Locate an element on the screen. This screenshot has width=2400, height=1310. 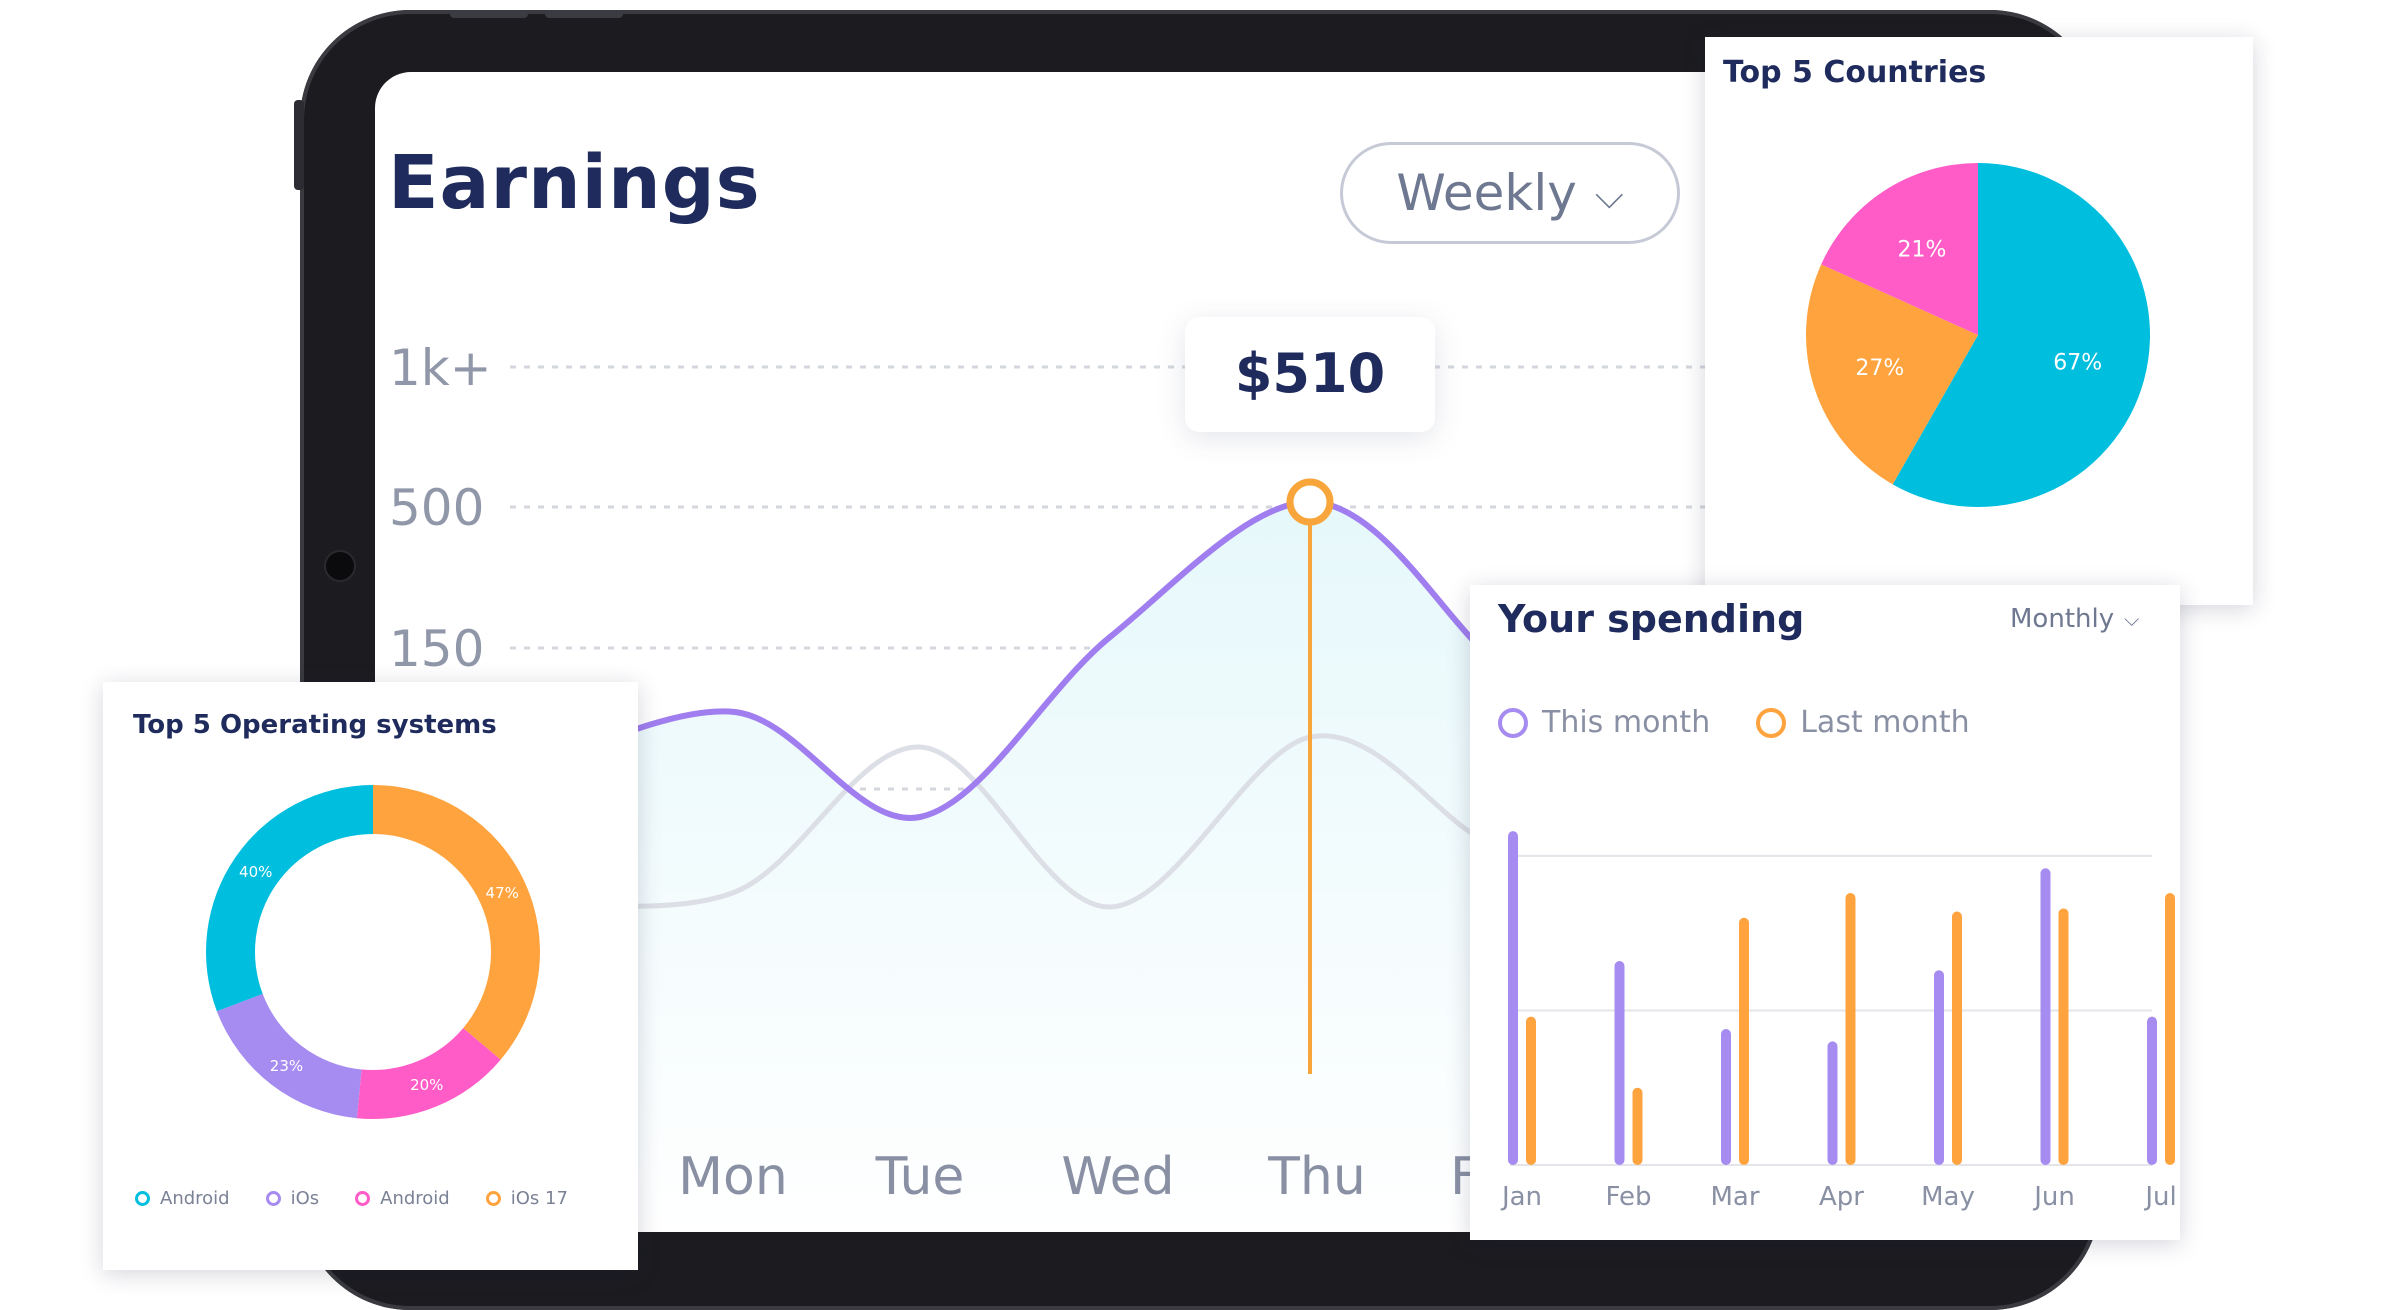
os-donut-chart: 47% 20% 23% 40% is located at coordinates (373, 952).